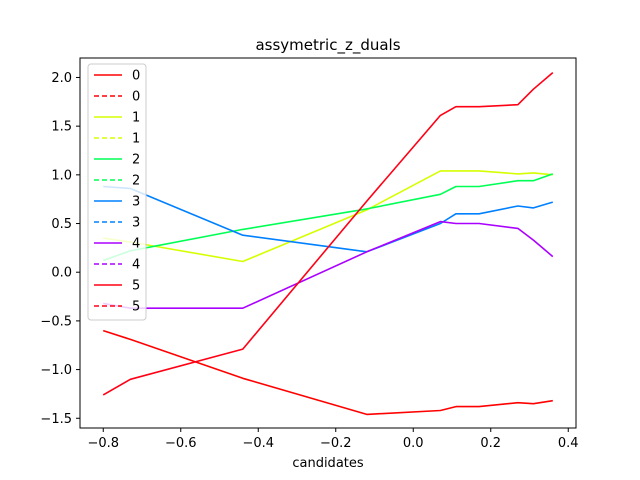 The height and width of the screenshot is (480, 640). Describe the element at coordinates (413, 443) in the screenshot. I see `x-tick-label: 0.0` at that location.